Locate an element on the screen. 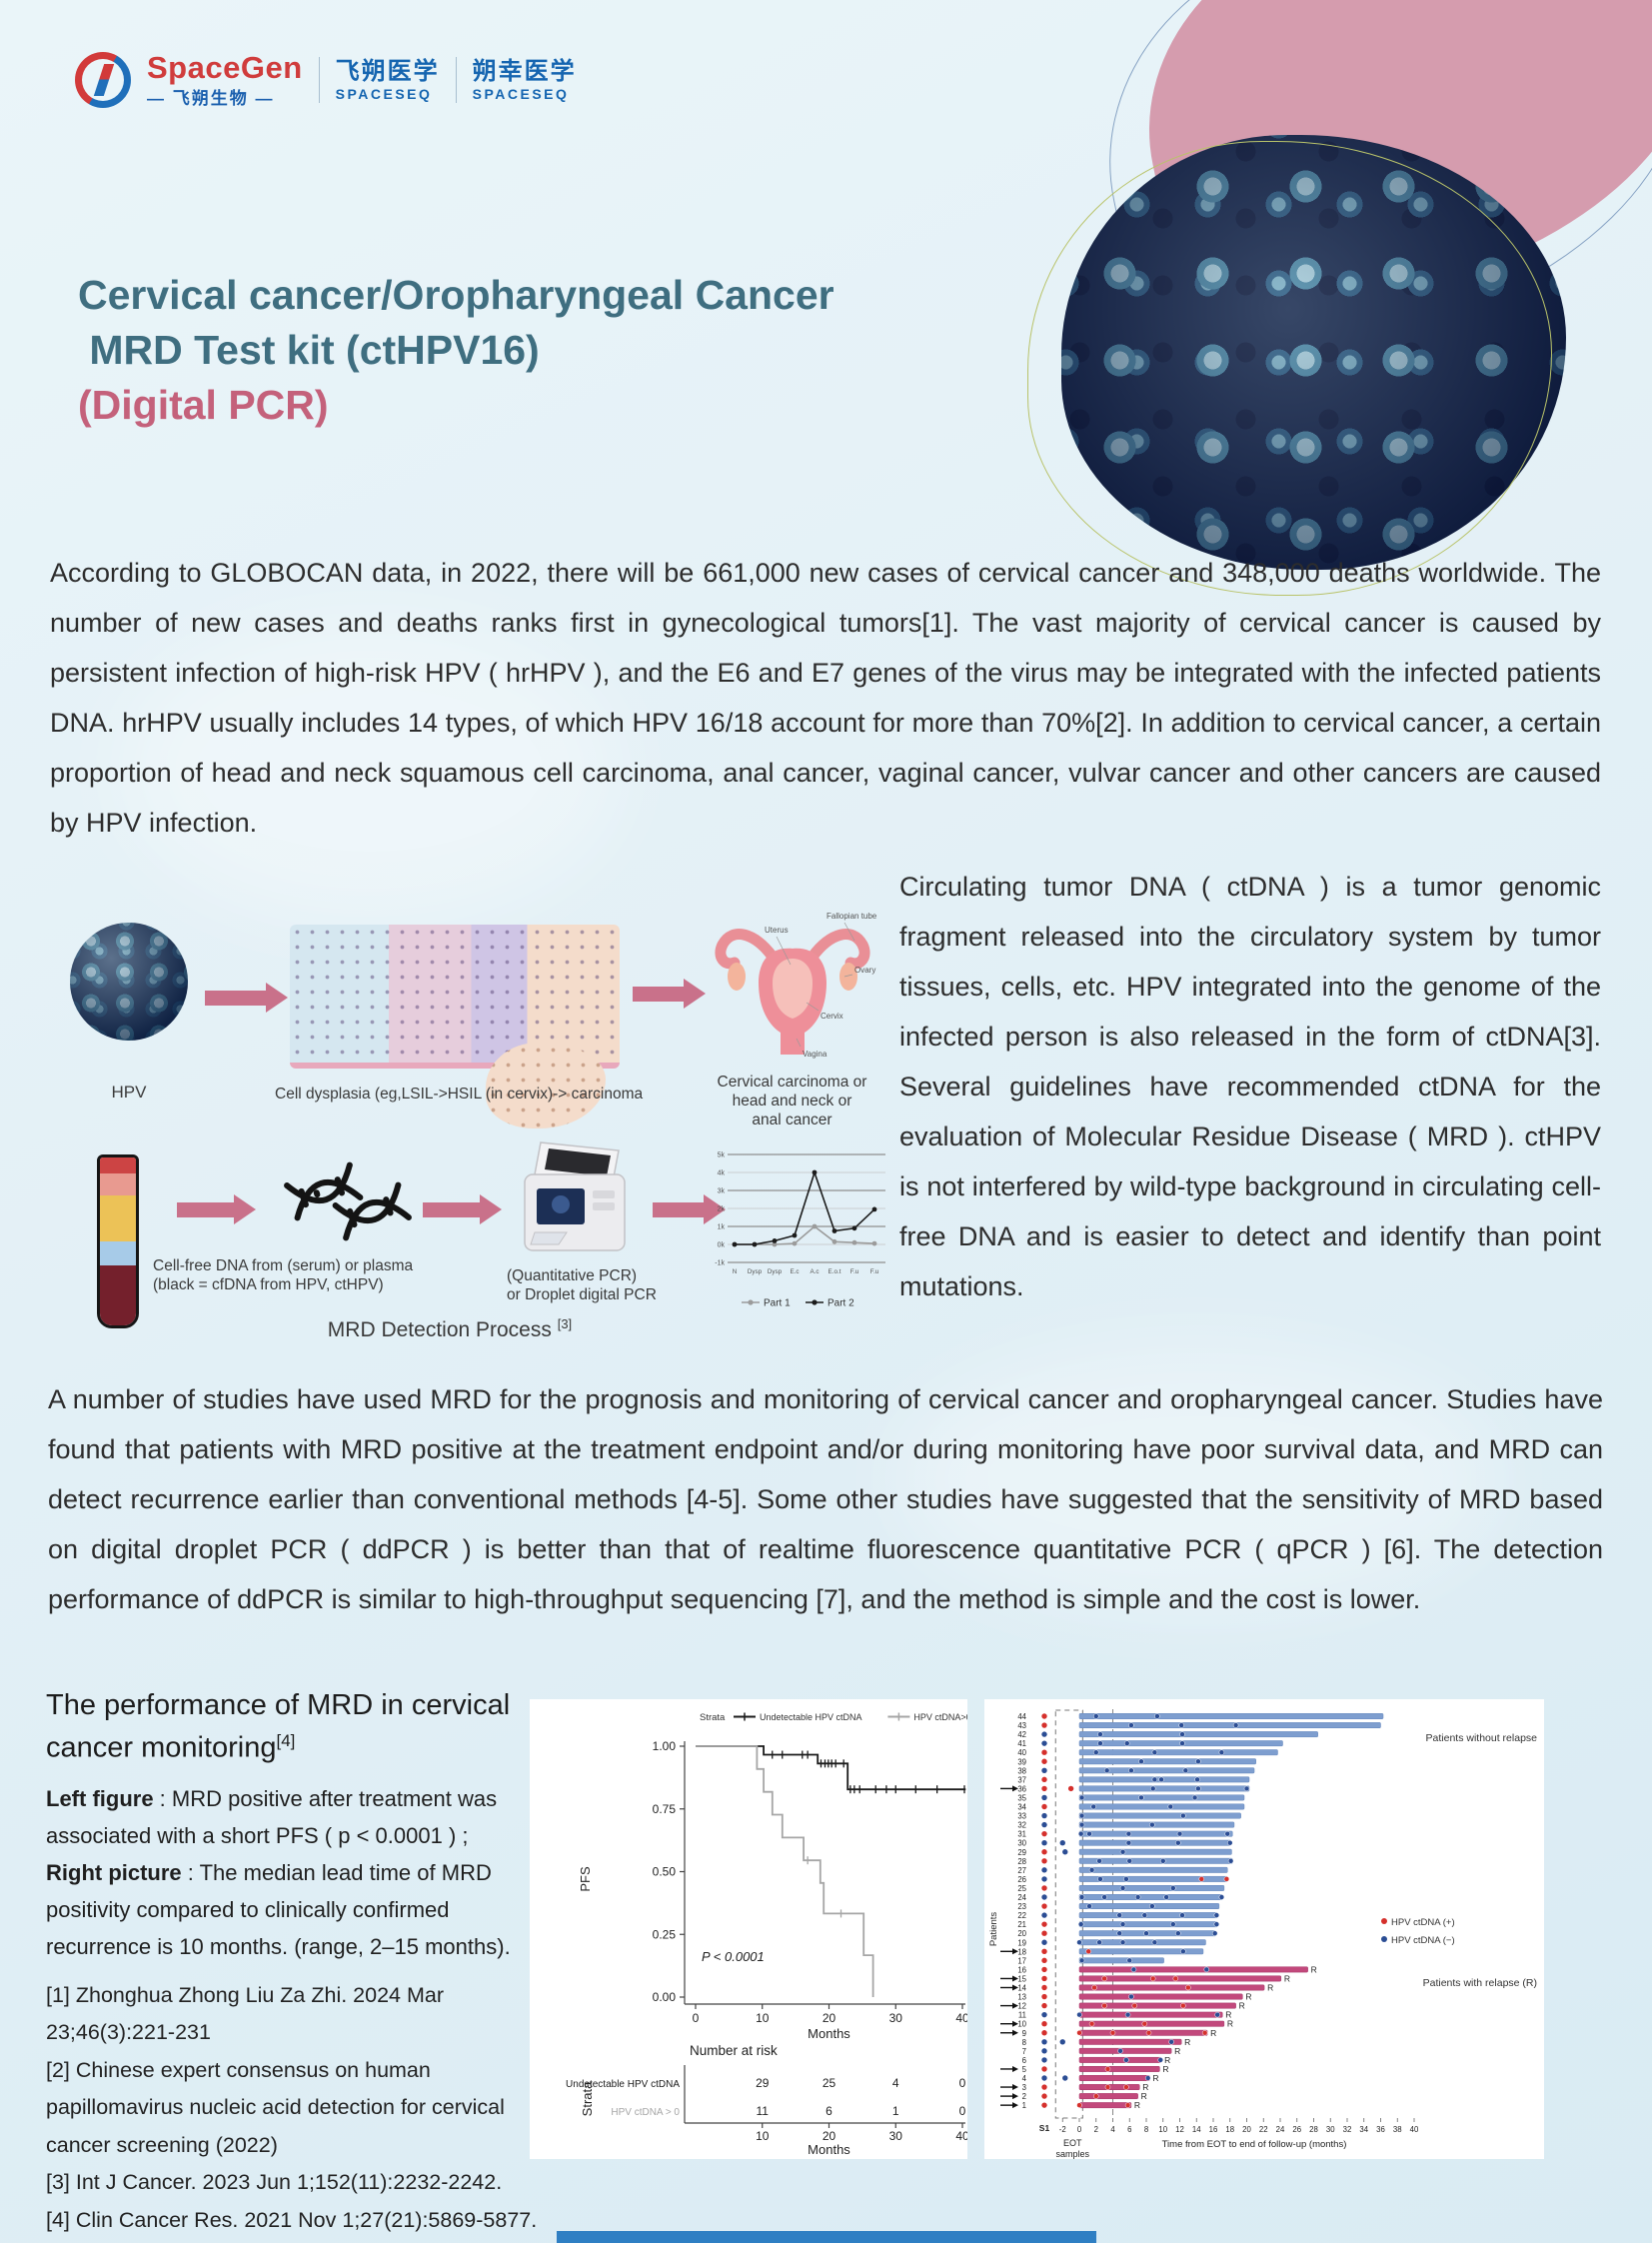  svg-text: 29 is located at coordinates (1021, 1852).